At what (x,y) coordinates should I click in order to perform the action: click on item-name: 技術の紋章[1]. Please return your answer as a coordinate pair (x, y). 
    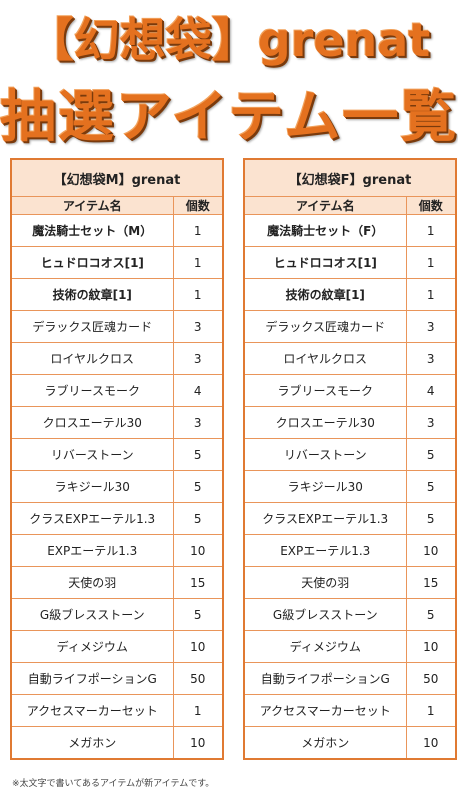
    Looking at the image, I should click on (325, 294).